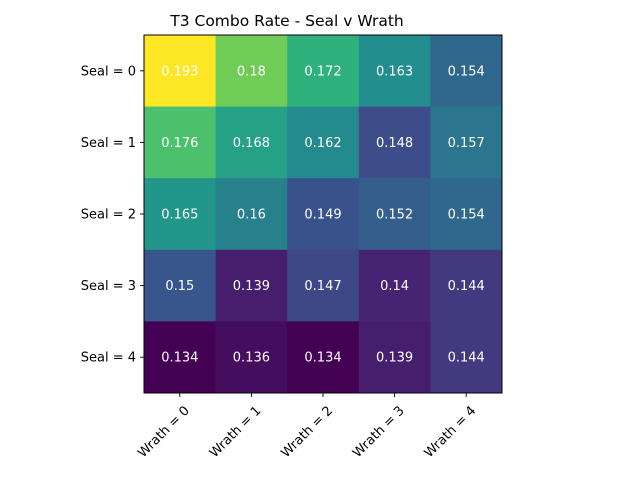 The width and height of the screenshot is (640, 478). I want to click on heatmap-cell-r2-c1, so click(251, 214).